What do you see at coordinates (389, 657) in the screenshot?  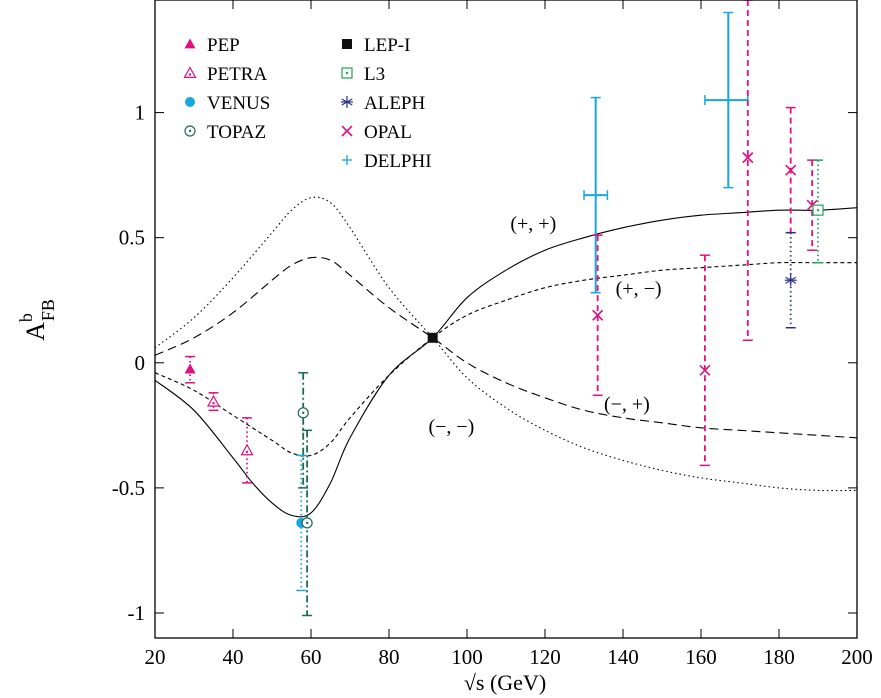 I see `x-tick-label: 80` at bounding box center [389, 657].